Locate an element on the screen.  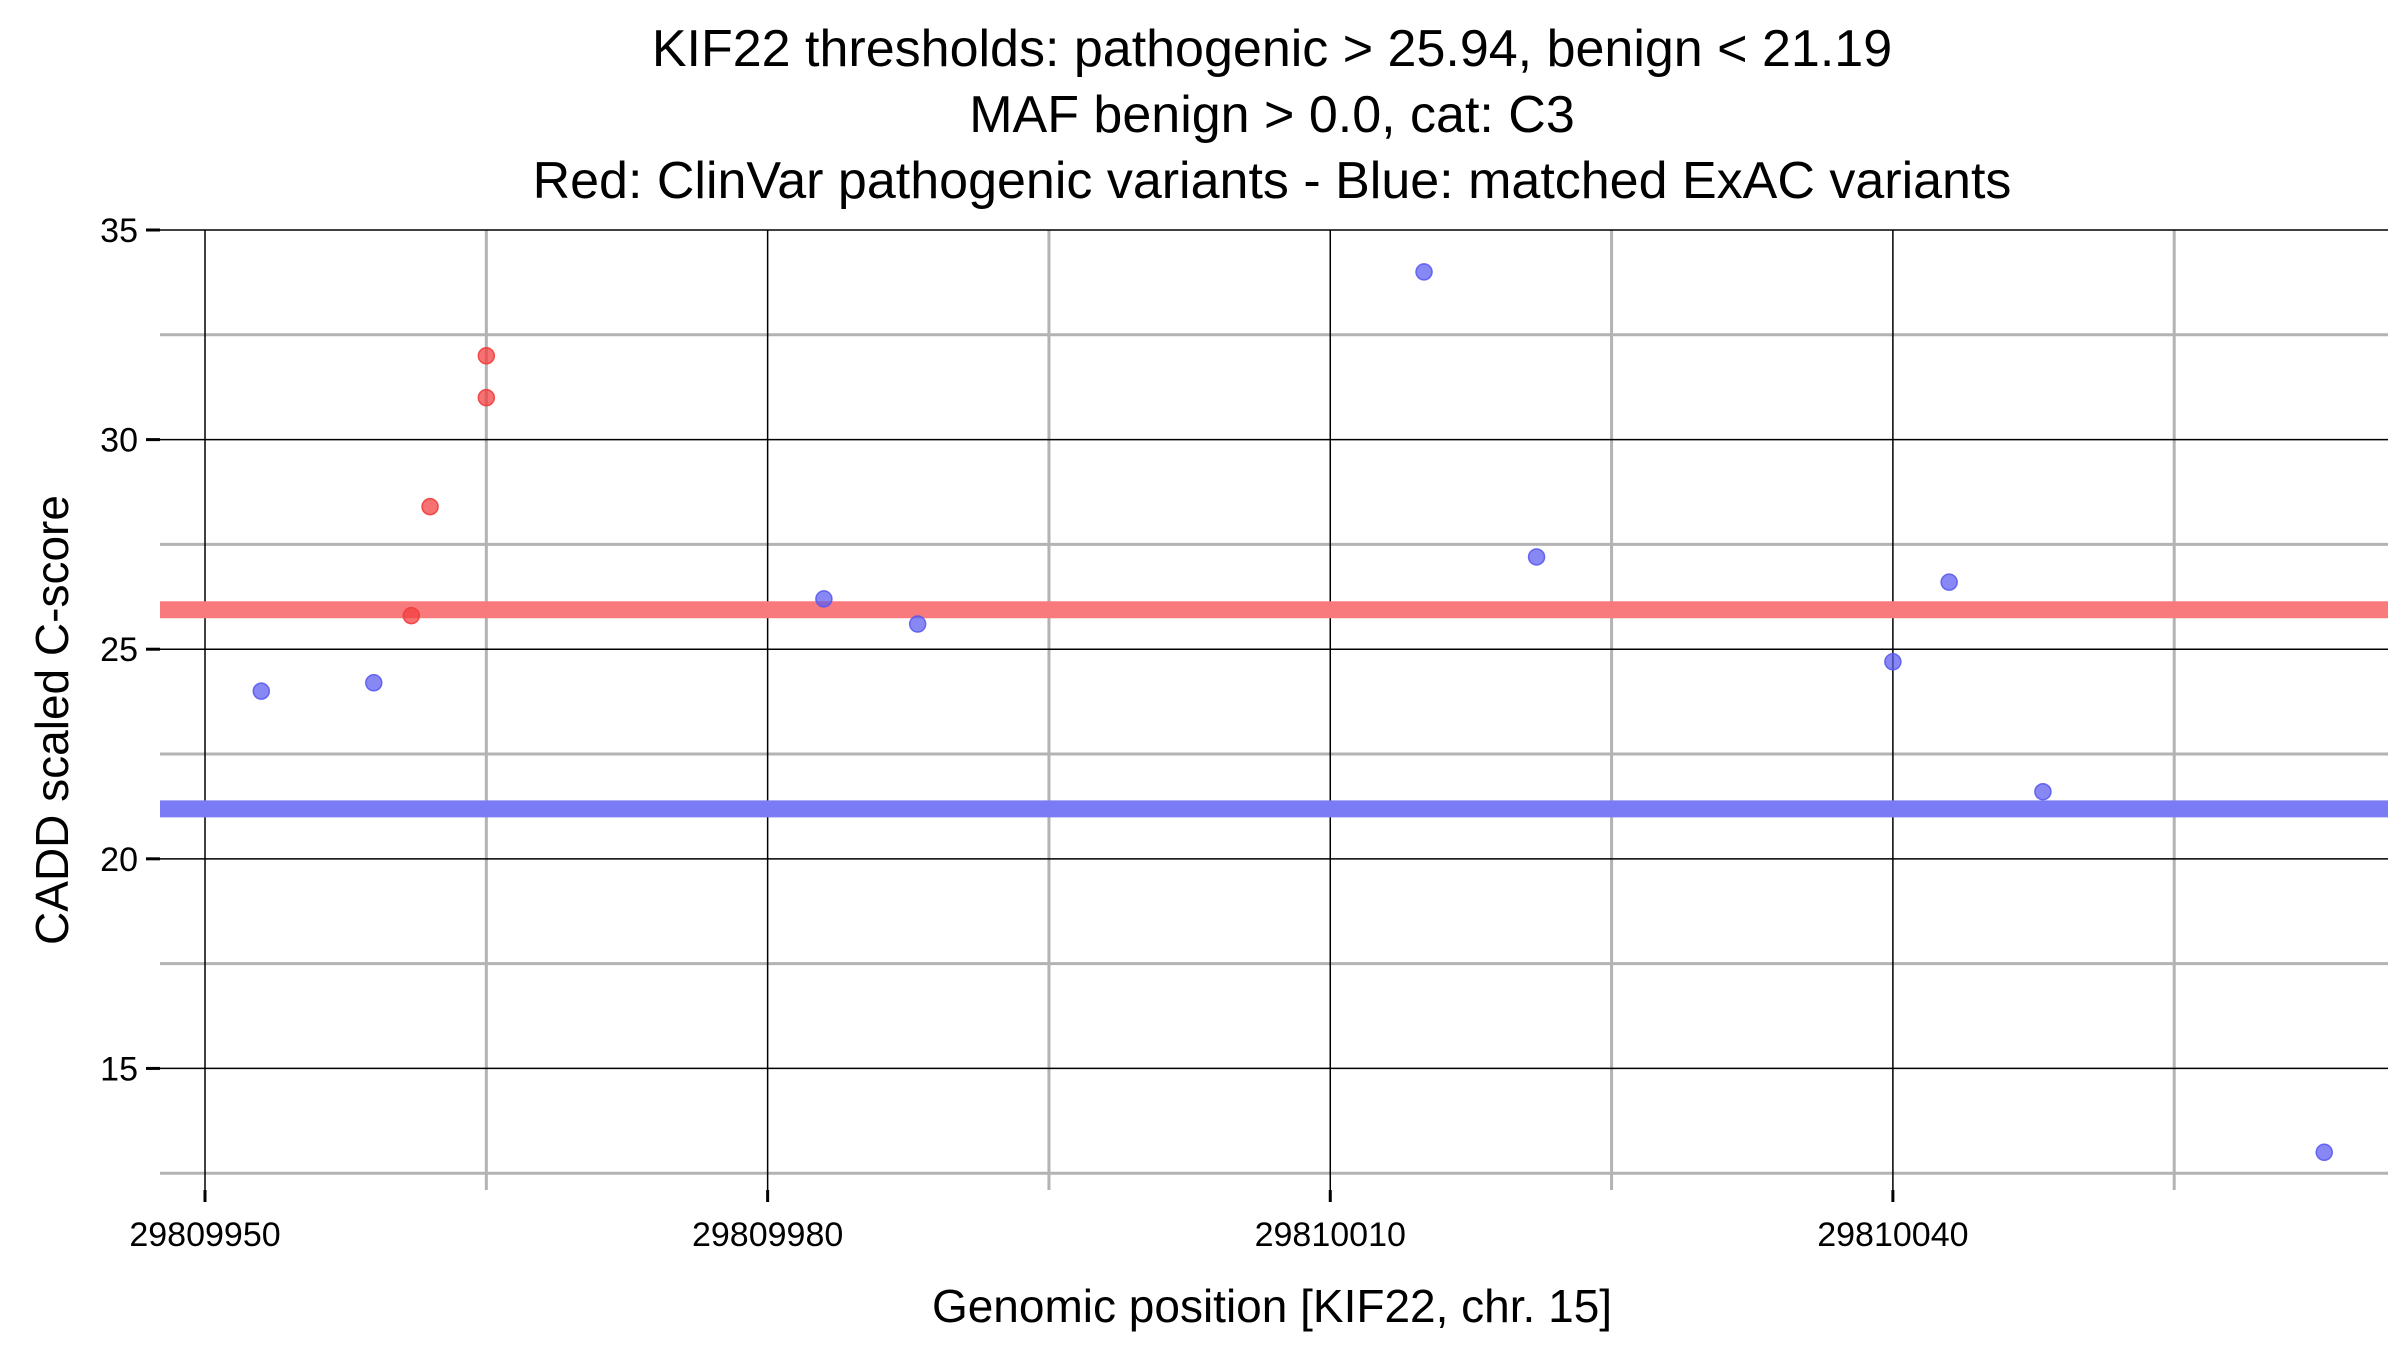
y-tick-label: 30 is located at coordinates (119, 441).